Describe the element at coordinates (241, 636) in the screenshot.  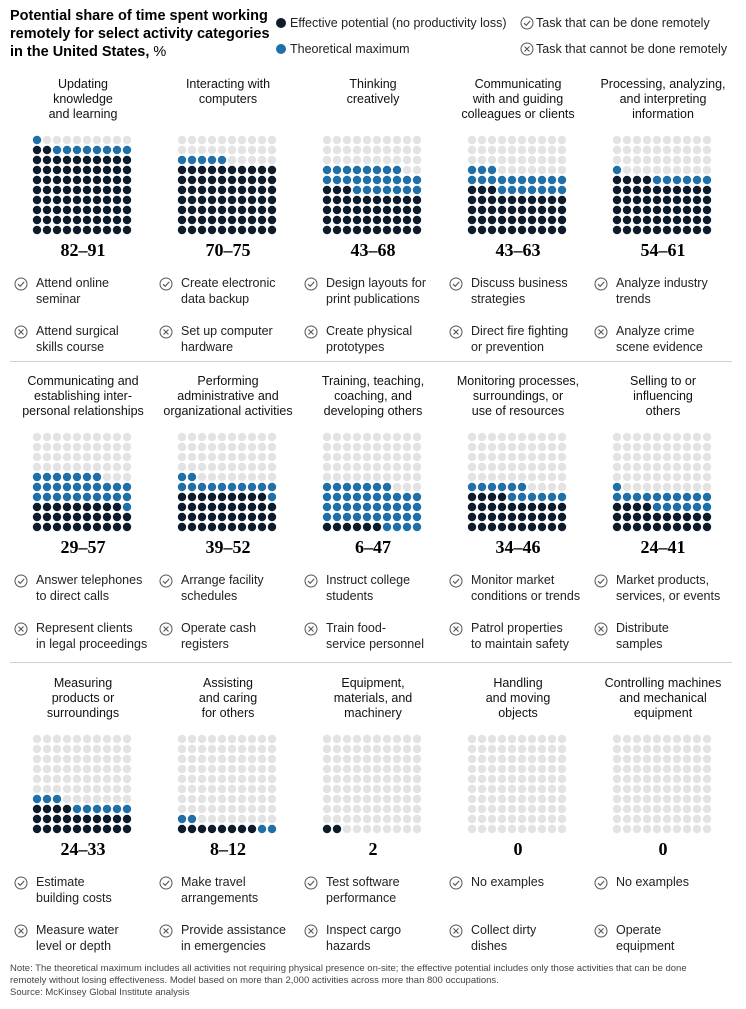
I see `non-remote-task-label: Operate cash registers` at that location.